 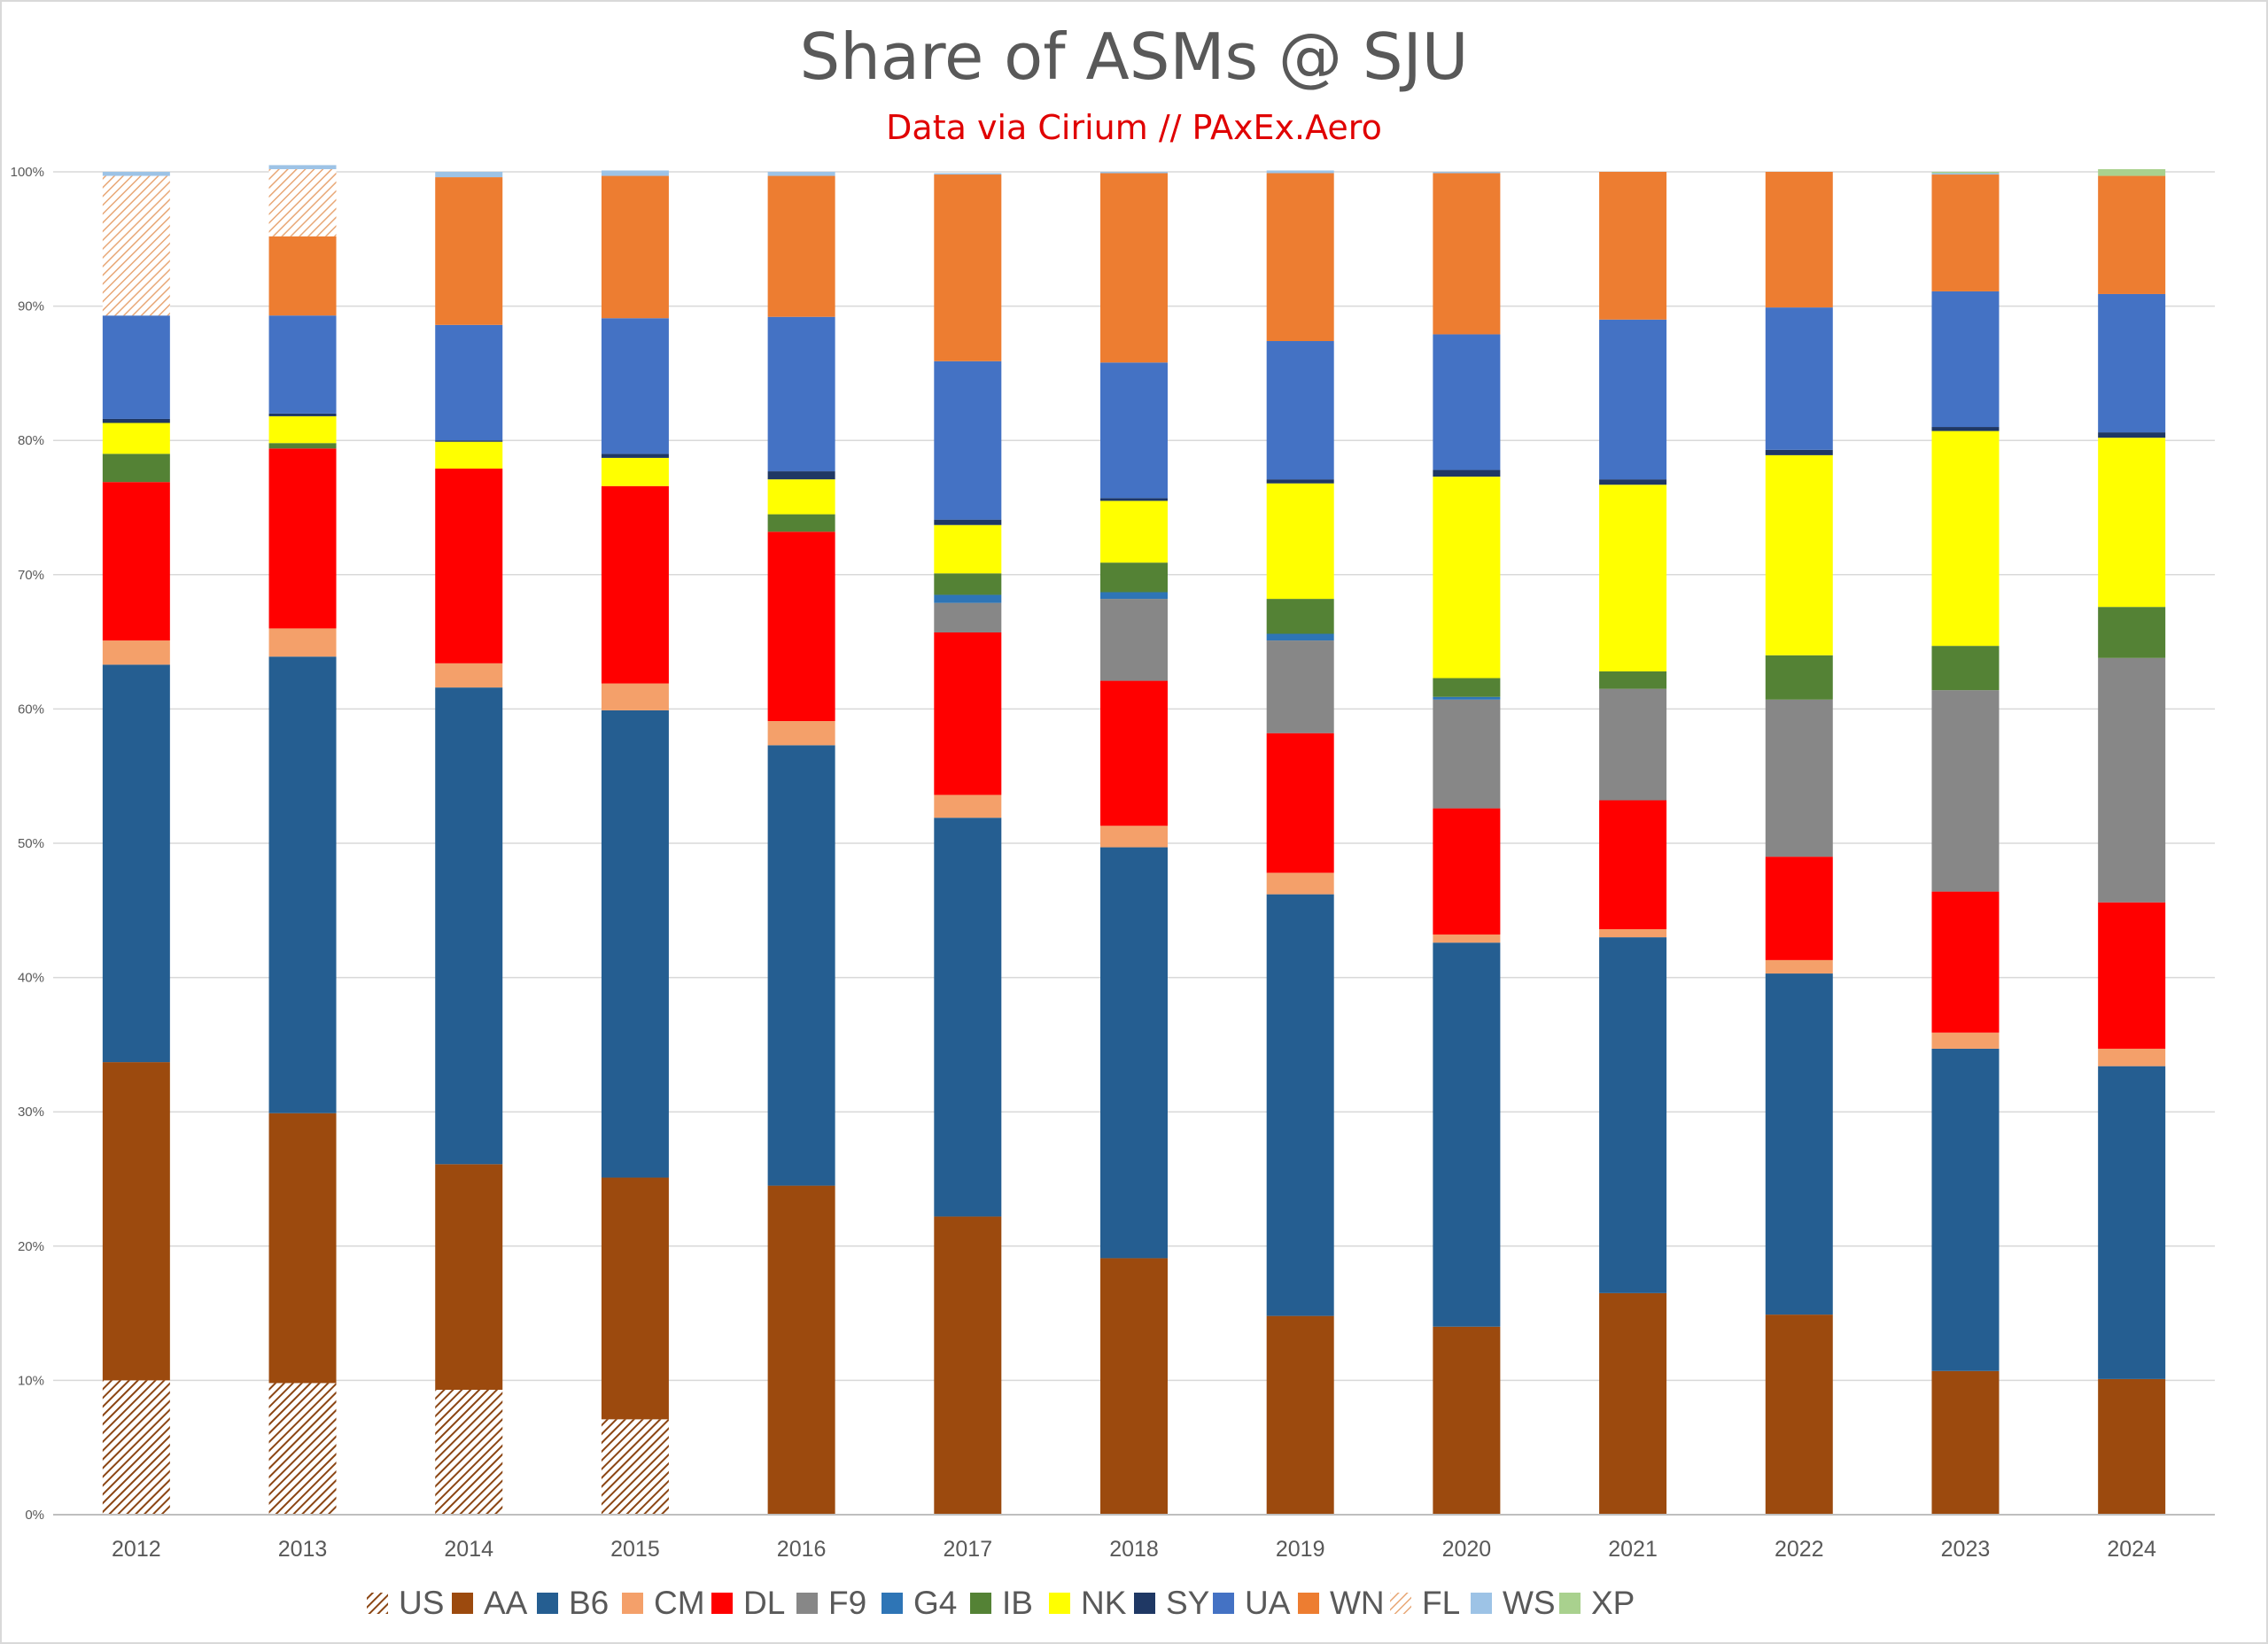 What do you see at coordinates (1467, 1549) in the screenshot?
I see `x-tick-label: 2020` at bounding box center [1467, 1549].